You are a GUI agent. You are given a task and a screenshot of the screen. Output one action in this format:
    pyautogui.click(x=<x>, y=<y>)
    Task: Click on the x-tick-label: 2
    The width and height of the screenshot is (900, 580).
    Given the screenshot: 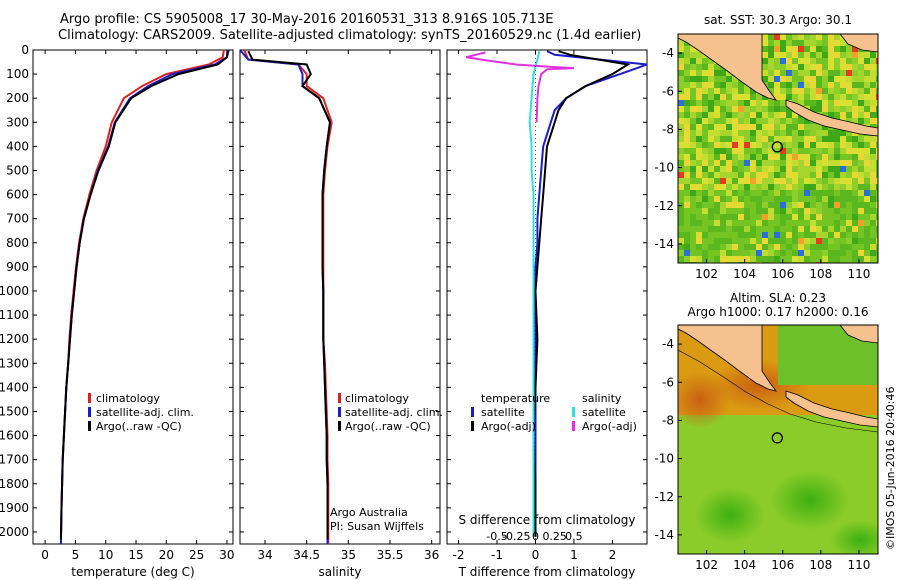 What is the action you would take?
    pyautogui.click(x=613, y=555)
    